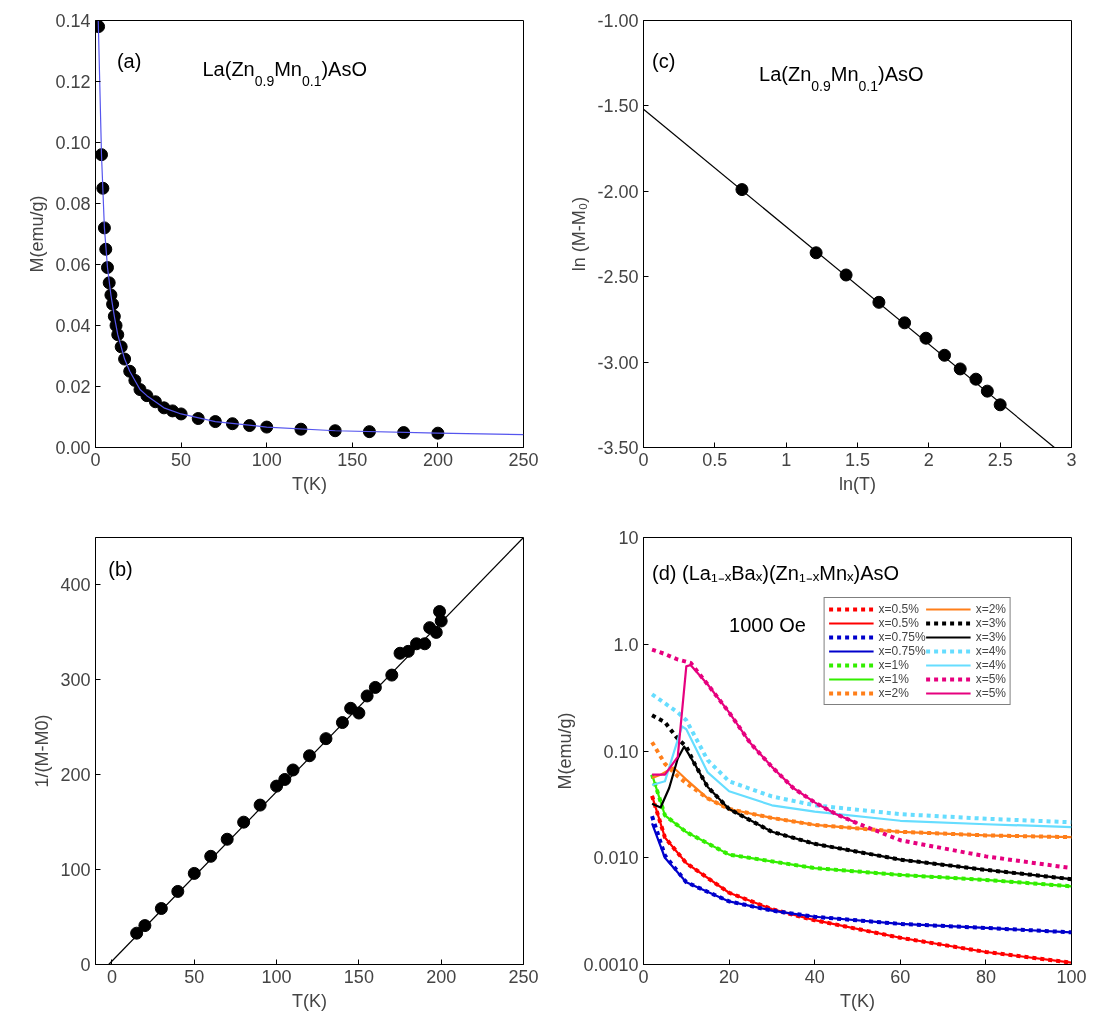 This screenshot has height=1034, width=1096. What do you see at coordinates (1000, 459) in the screenshot?
I see `x-tick-label: 2.5` at bounding box center [1000, 459].